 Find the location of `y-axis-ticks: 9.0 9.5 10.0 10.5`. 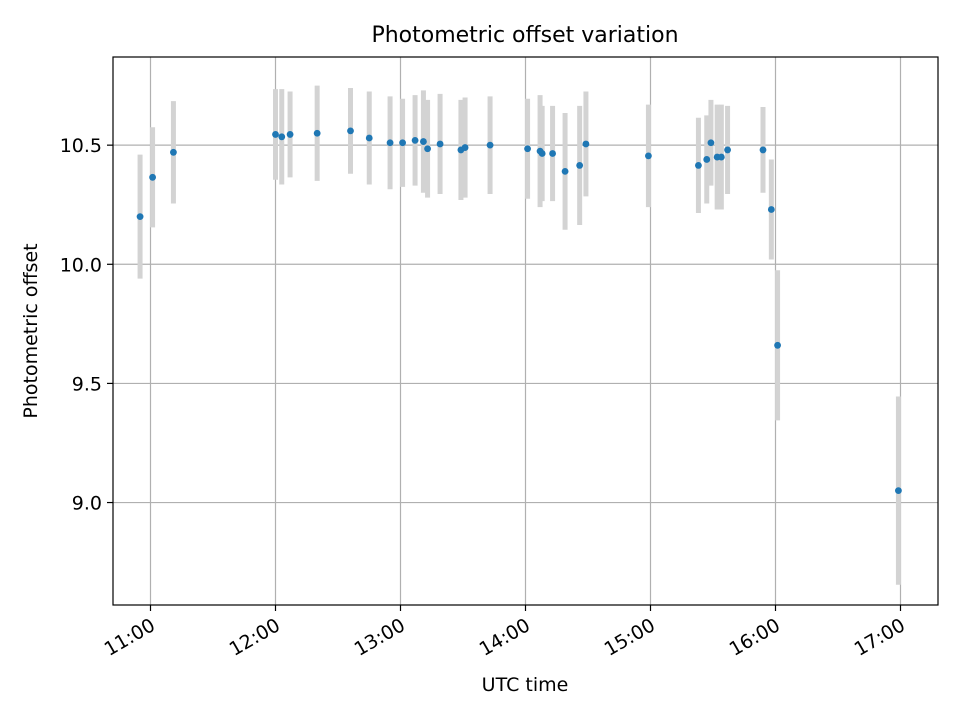

y-axis-ticks: 9.0 9.5 10.0 10.5 is located at coordinates (86, 325).